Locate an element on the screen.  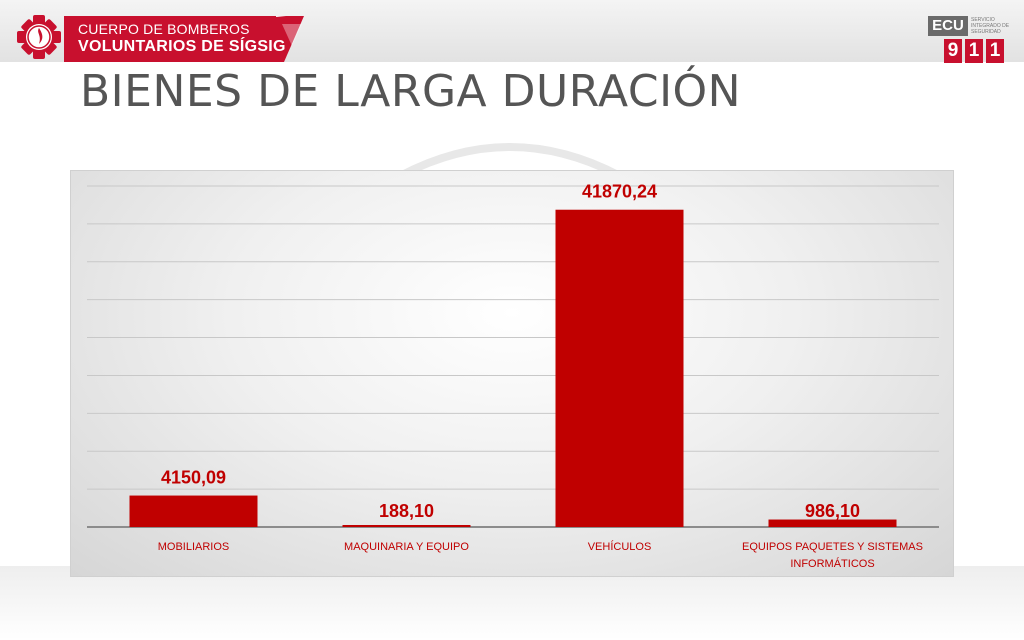
org-name-line1: CUERPO DE BOMBEROS is located at coordinates (164, 29).